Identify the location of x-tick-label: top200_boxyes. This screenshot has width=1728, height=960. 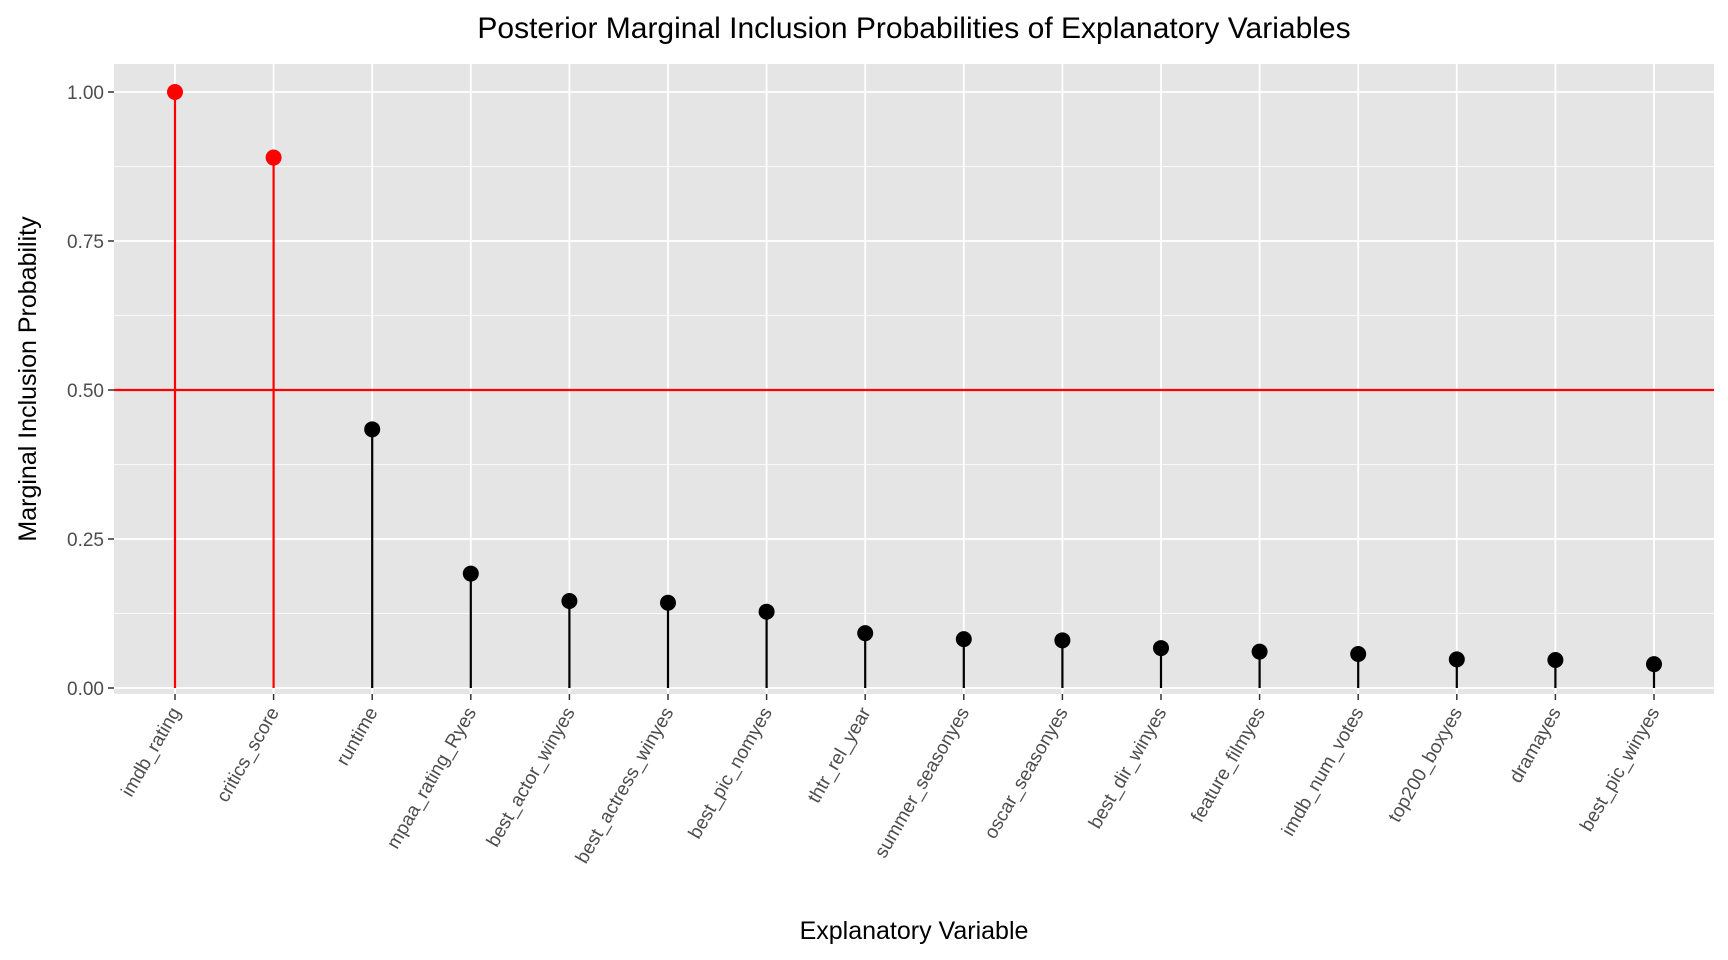
(1425, 765).